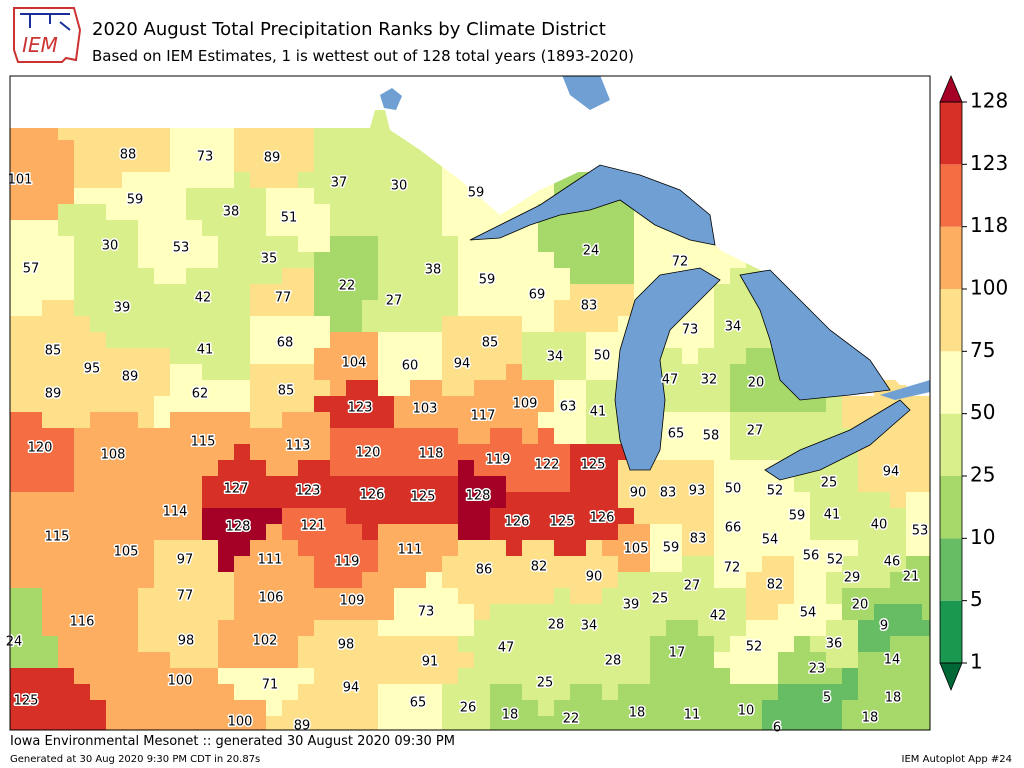 The width and height of the screenshot is (1024, 768). Describe the element at coordinates (205, 157) in the screenshot. I see `district-rank: 73` at that location.